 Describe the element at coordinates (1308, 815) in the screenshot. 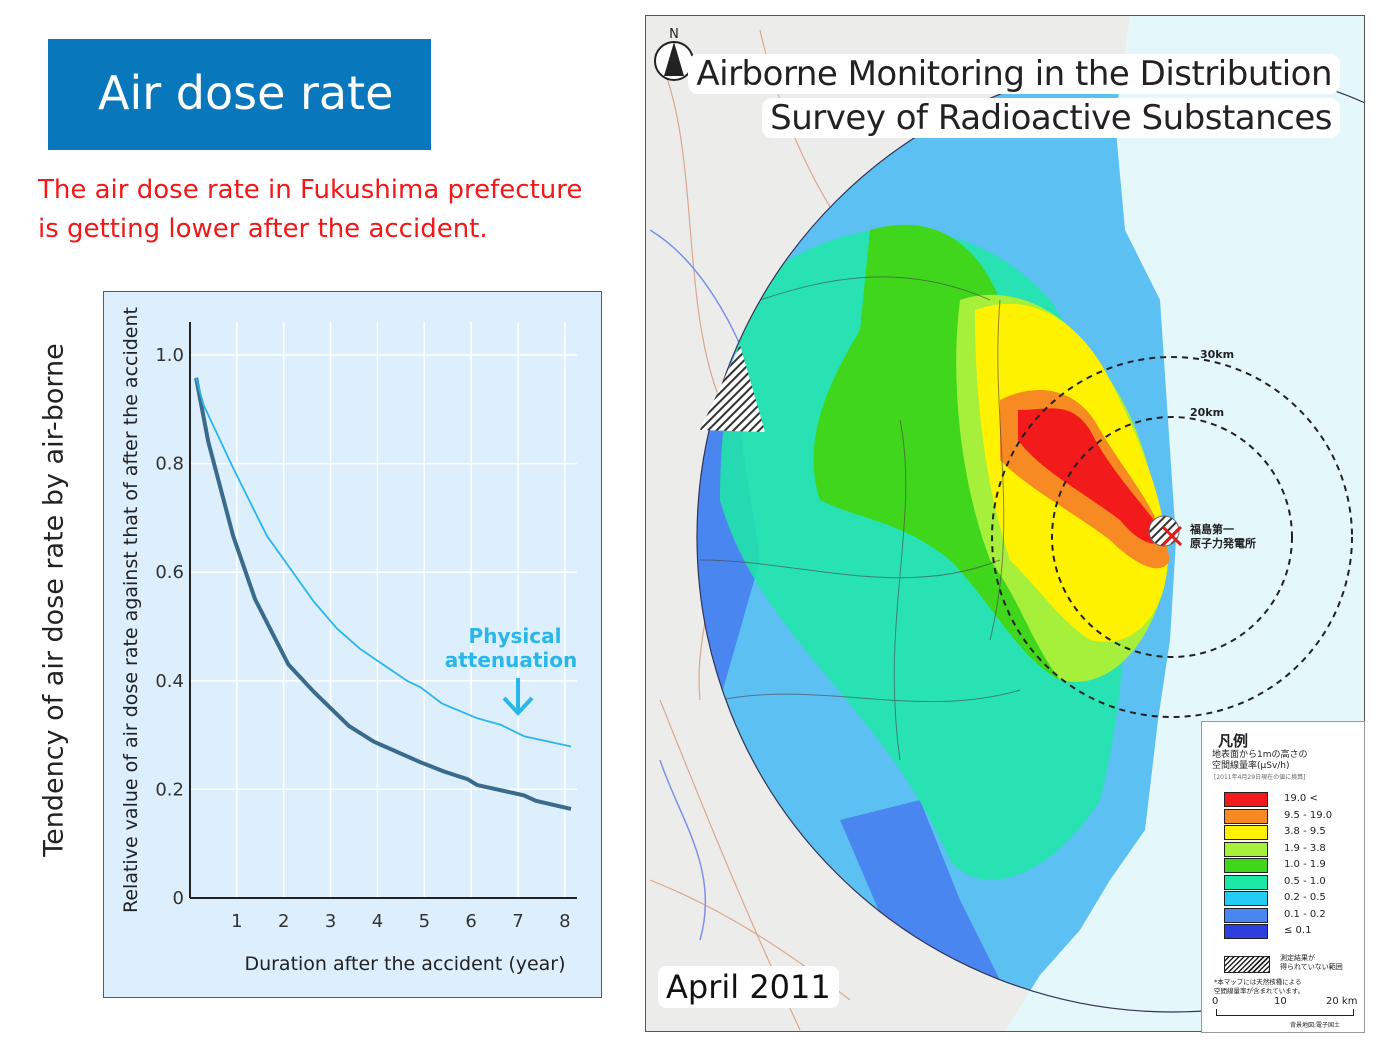

I see `legend-label: 9.5 - 19.0` at that location.